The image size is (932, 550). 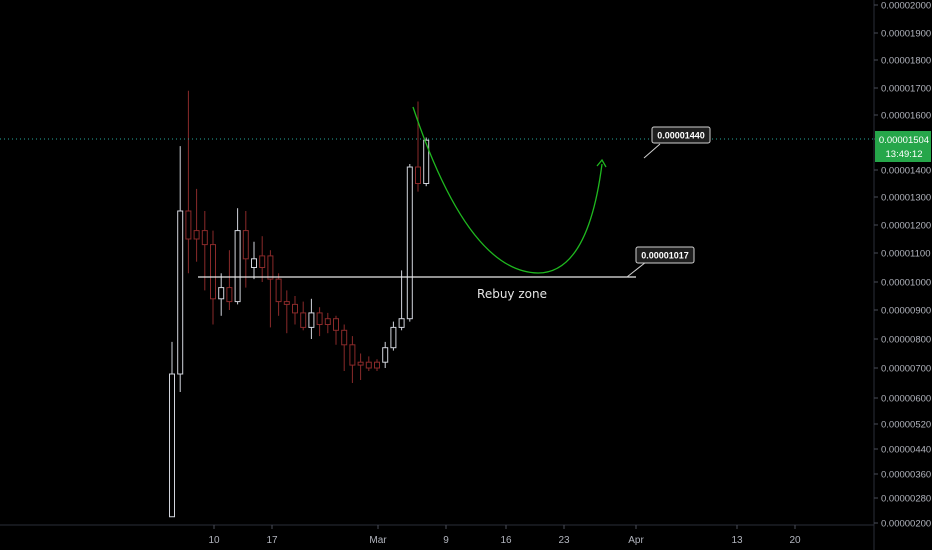 What do you see at coordinates (906, 369) in the screenshot?
I see `price-tick-label: 0.00000700` at bounding box center [906, 369].